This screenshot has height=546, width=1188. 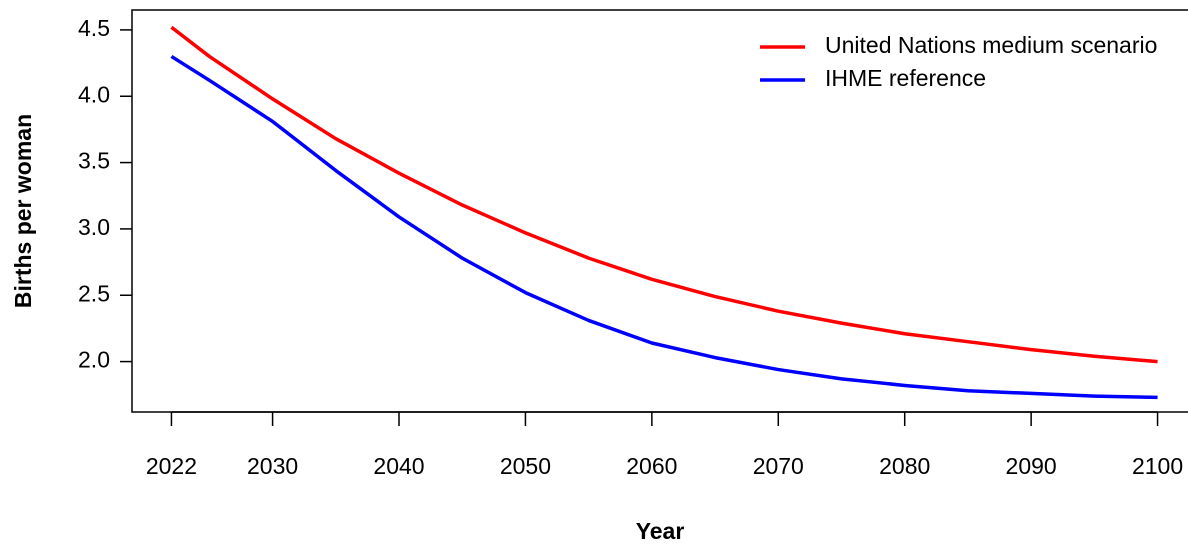 What do you see at coordinates (905, 78) in the screenshot?
I see `legend-label: IHME reference` at bounding box center [905, 78].